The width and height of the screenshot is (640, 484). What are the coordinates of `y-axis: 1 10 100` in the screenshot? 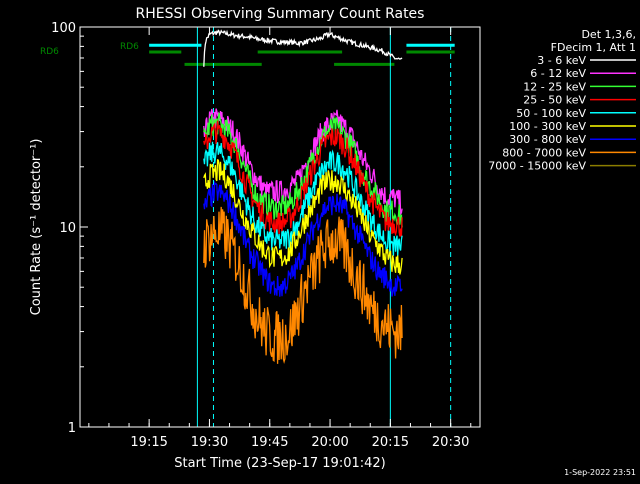 It's located at (69, 228).